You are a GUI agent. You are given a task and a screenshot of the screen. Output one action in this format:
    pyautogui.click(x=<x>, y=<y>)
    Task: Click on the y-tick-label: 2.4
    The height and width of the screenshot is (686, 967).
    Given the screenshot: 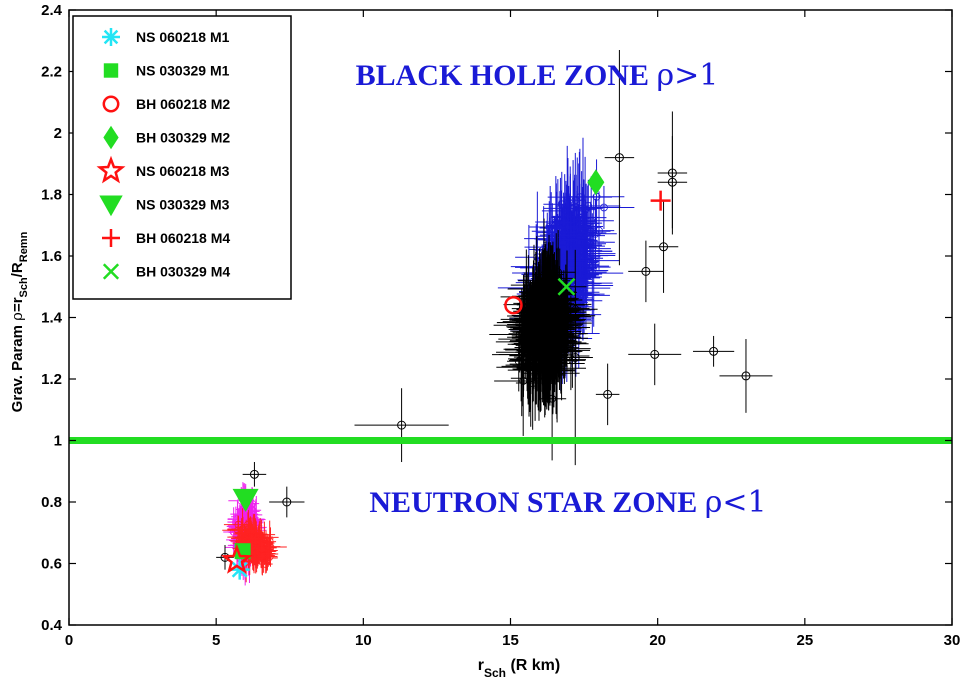 What is the action you would take?
    pyautogui.click(x=52, y=10)
    